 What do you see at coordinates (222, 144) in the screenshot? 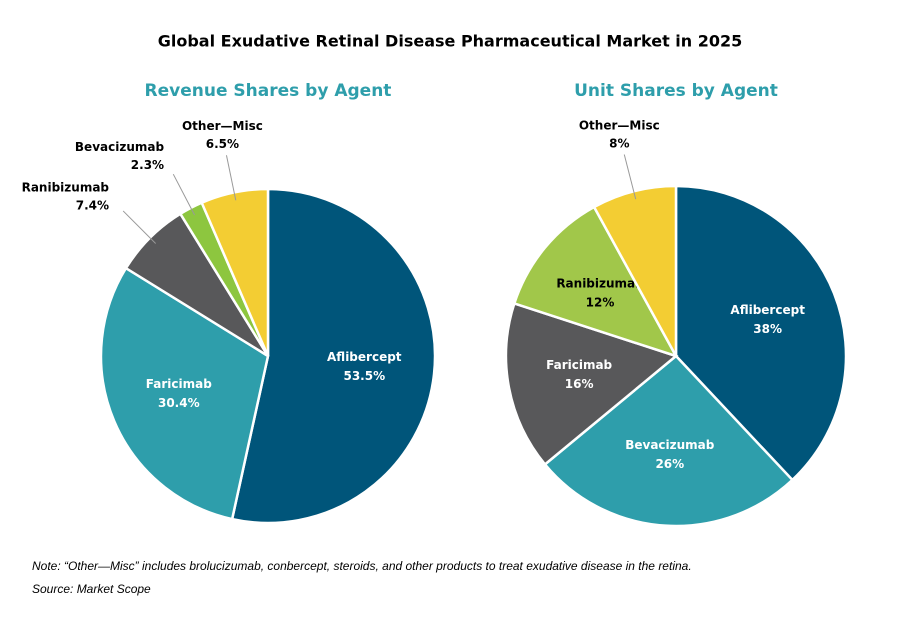
I see `value-label: 6.5%` at bounding box center [222, 144].